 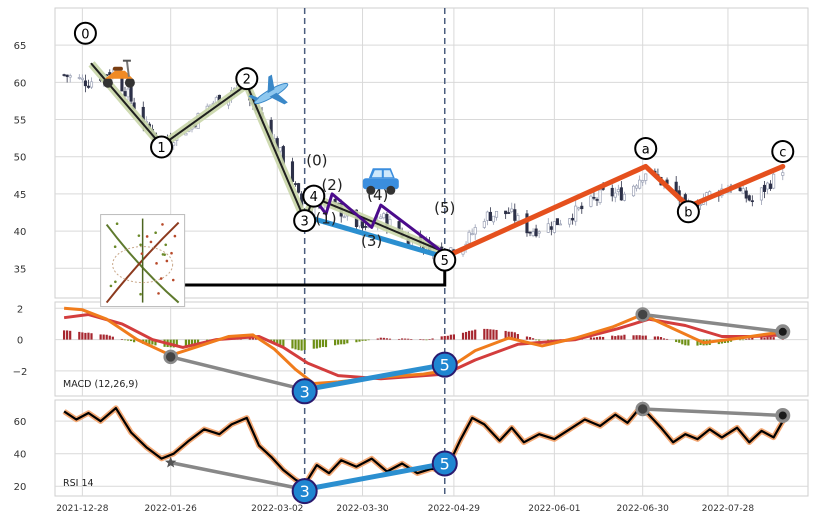 What do you see at coordinates (554, 509) in the screenshot?
I see `x-tick-label: 2022-06-01` at bounding box center [554, 509].